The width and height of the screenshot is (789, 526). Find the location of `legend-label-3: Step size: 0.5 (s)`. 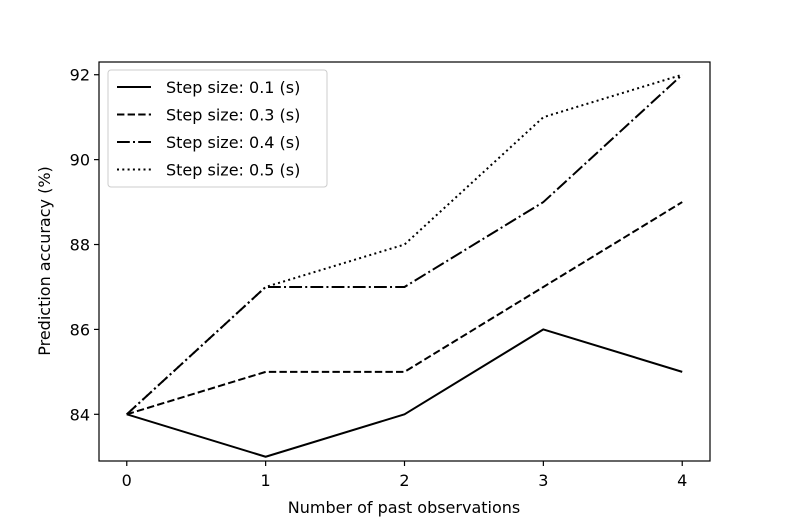

legend-label-3: Step size: 0.5 (s) is located at coordinates (233, 170).